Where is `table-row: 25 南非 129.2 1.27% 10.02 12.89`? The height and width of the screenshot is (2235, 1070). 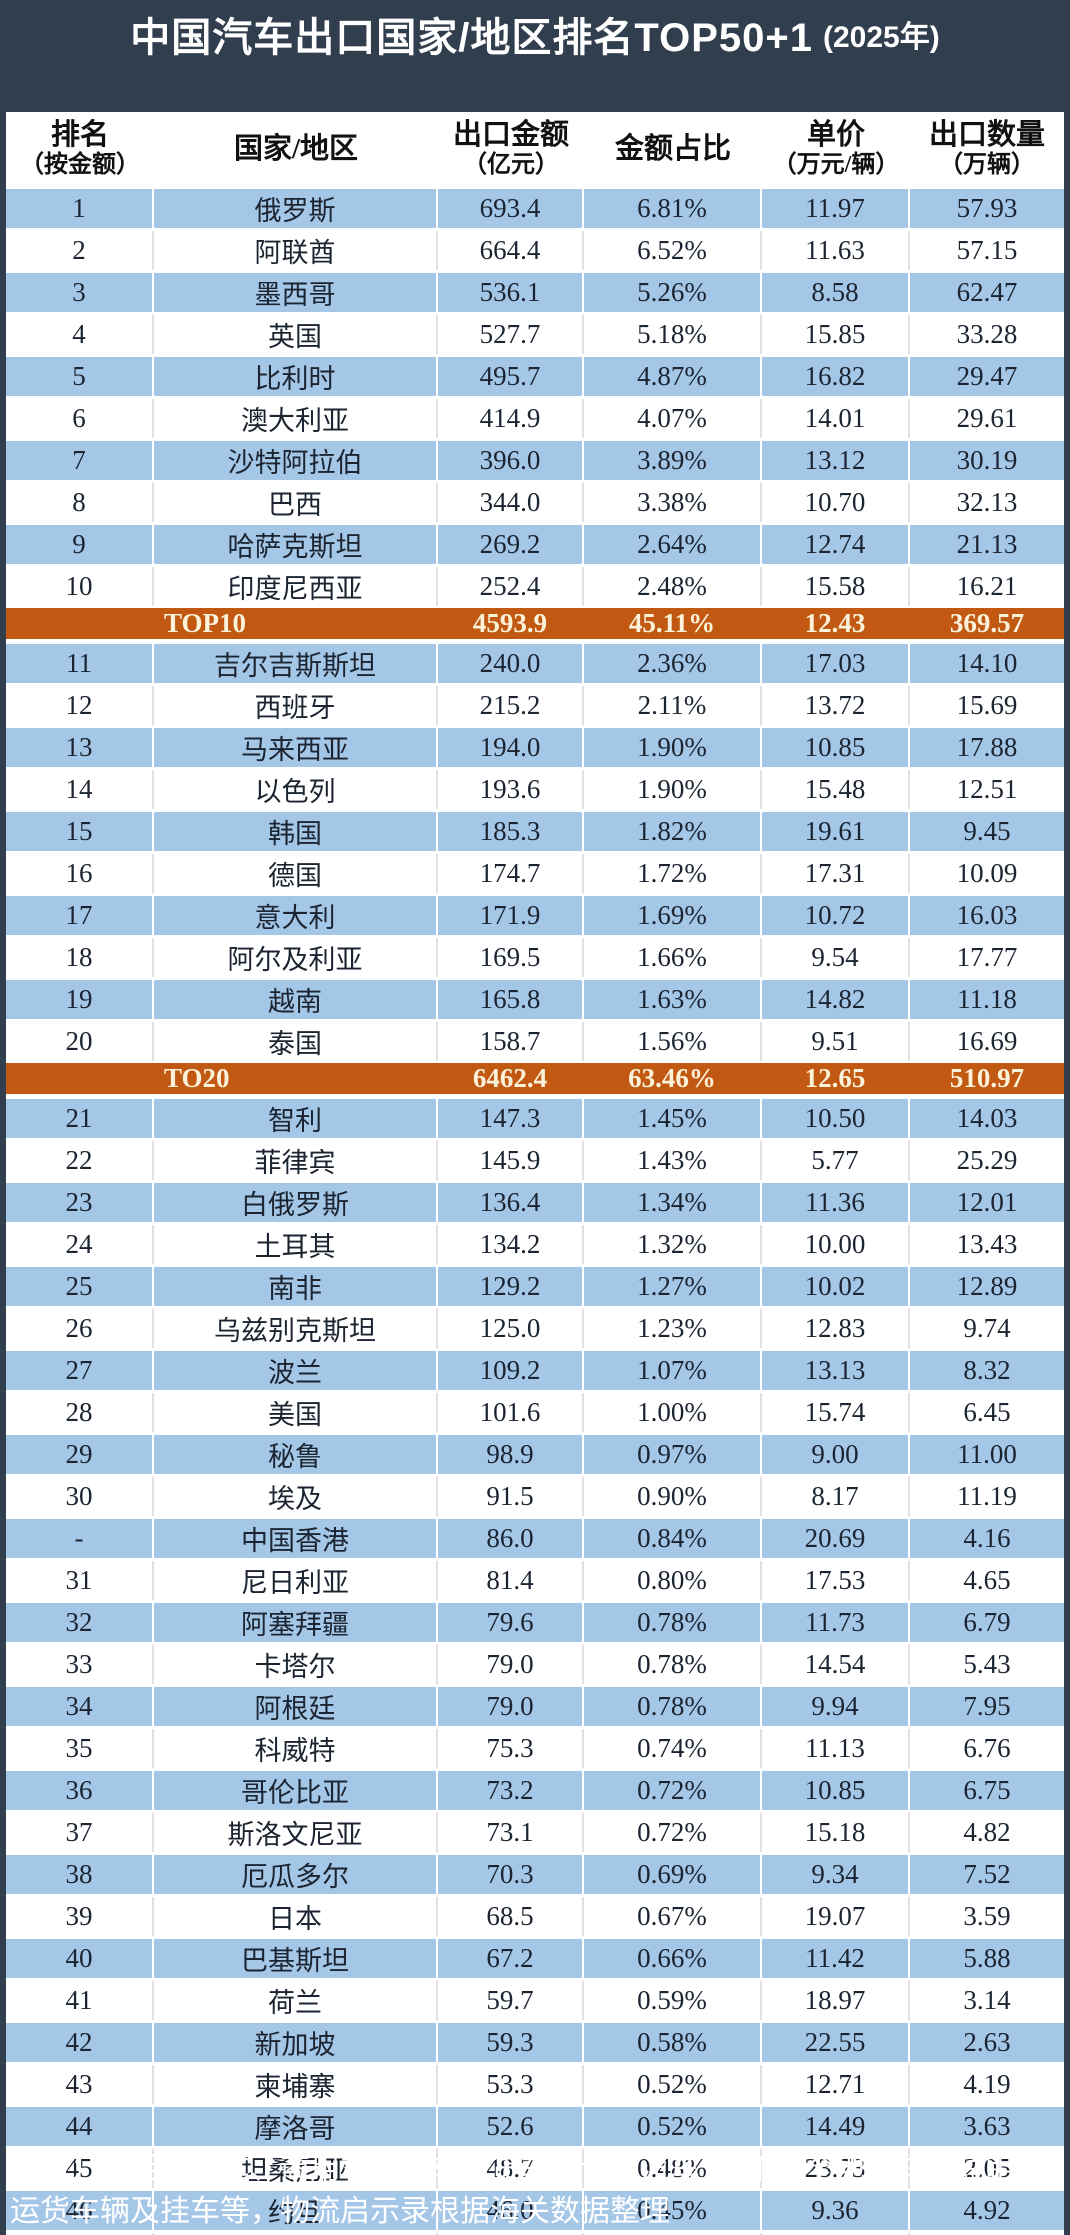
table-row: 25 南非 129.2 1.27% 10.02 12.89 is located at coordinates (535, 1286).